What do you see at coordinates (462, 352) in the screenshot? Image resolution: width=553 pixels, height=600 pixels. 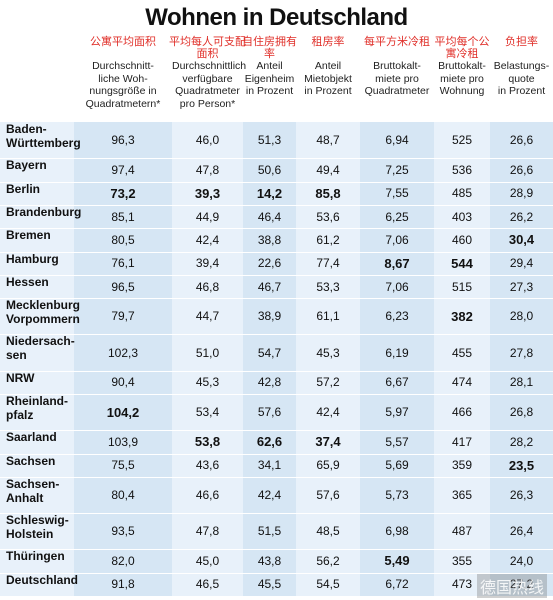 I see `cell: 455` at bounding box center [462, 352].